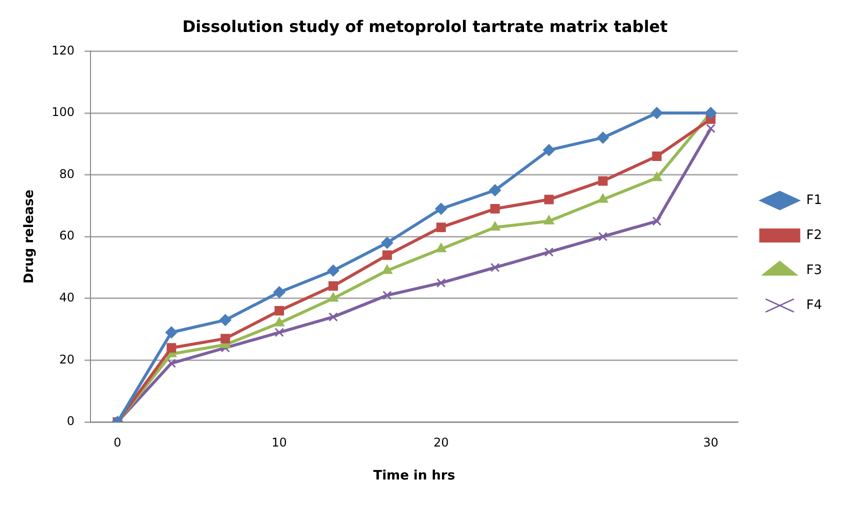  What do you see at coordinates (279, 442) in the screenshot?
I see `x-tick-label: 10` at bounding box center [279, 442].